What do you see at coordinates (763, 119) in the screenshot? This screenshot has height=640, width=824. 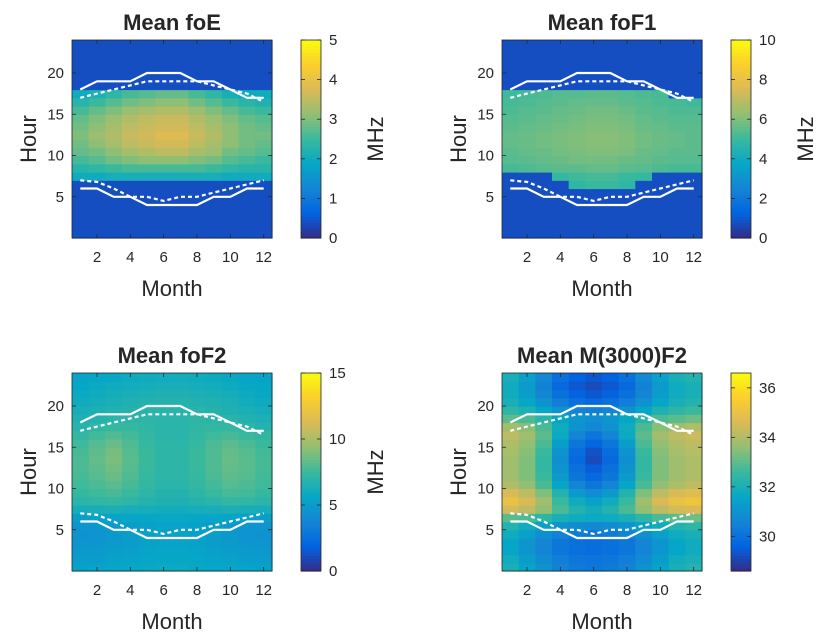 I see `colorbar-tick-label: 6` at bounding box center [763, 119].